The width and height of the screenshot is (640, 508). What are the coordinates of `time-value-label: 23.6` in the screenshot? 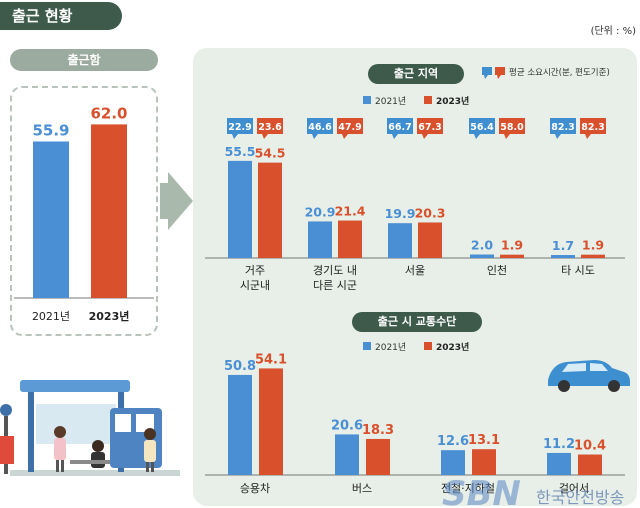 It's located at (270, 127).